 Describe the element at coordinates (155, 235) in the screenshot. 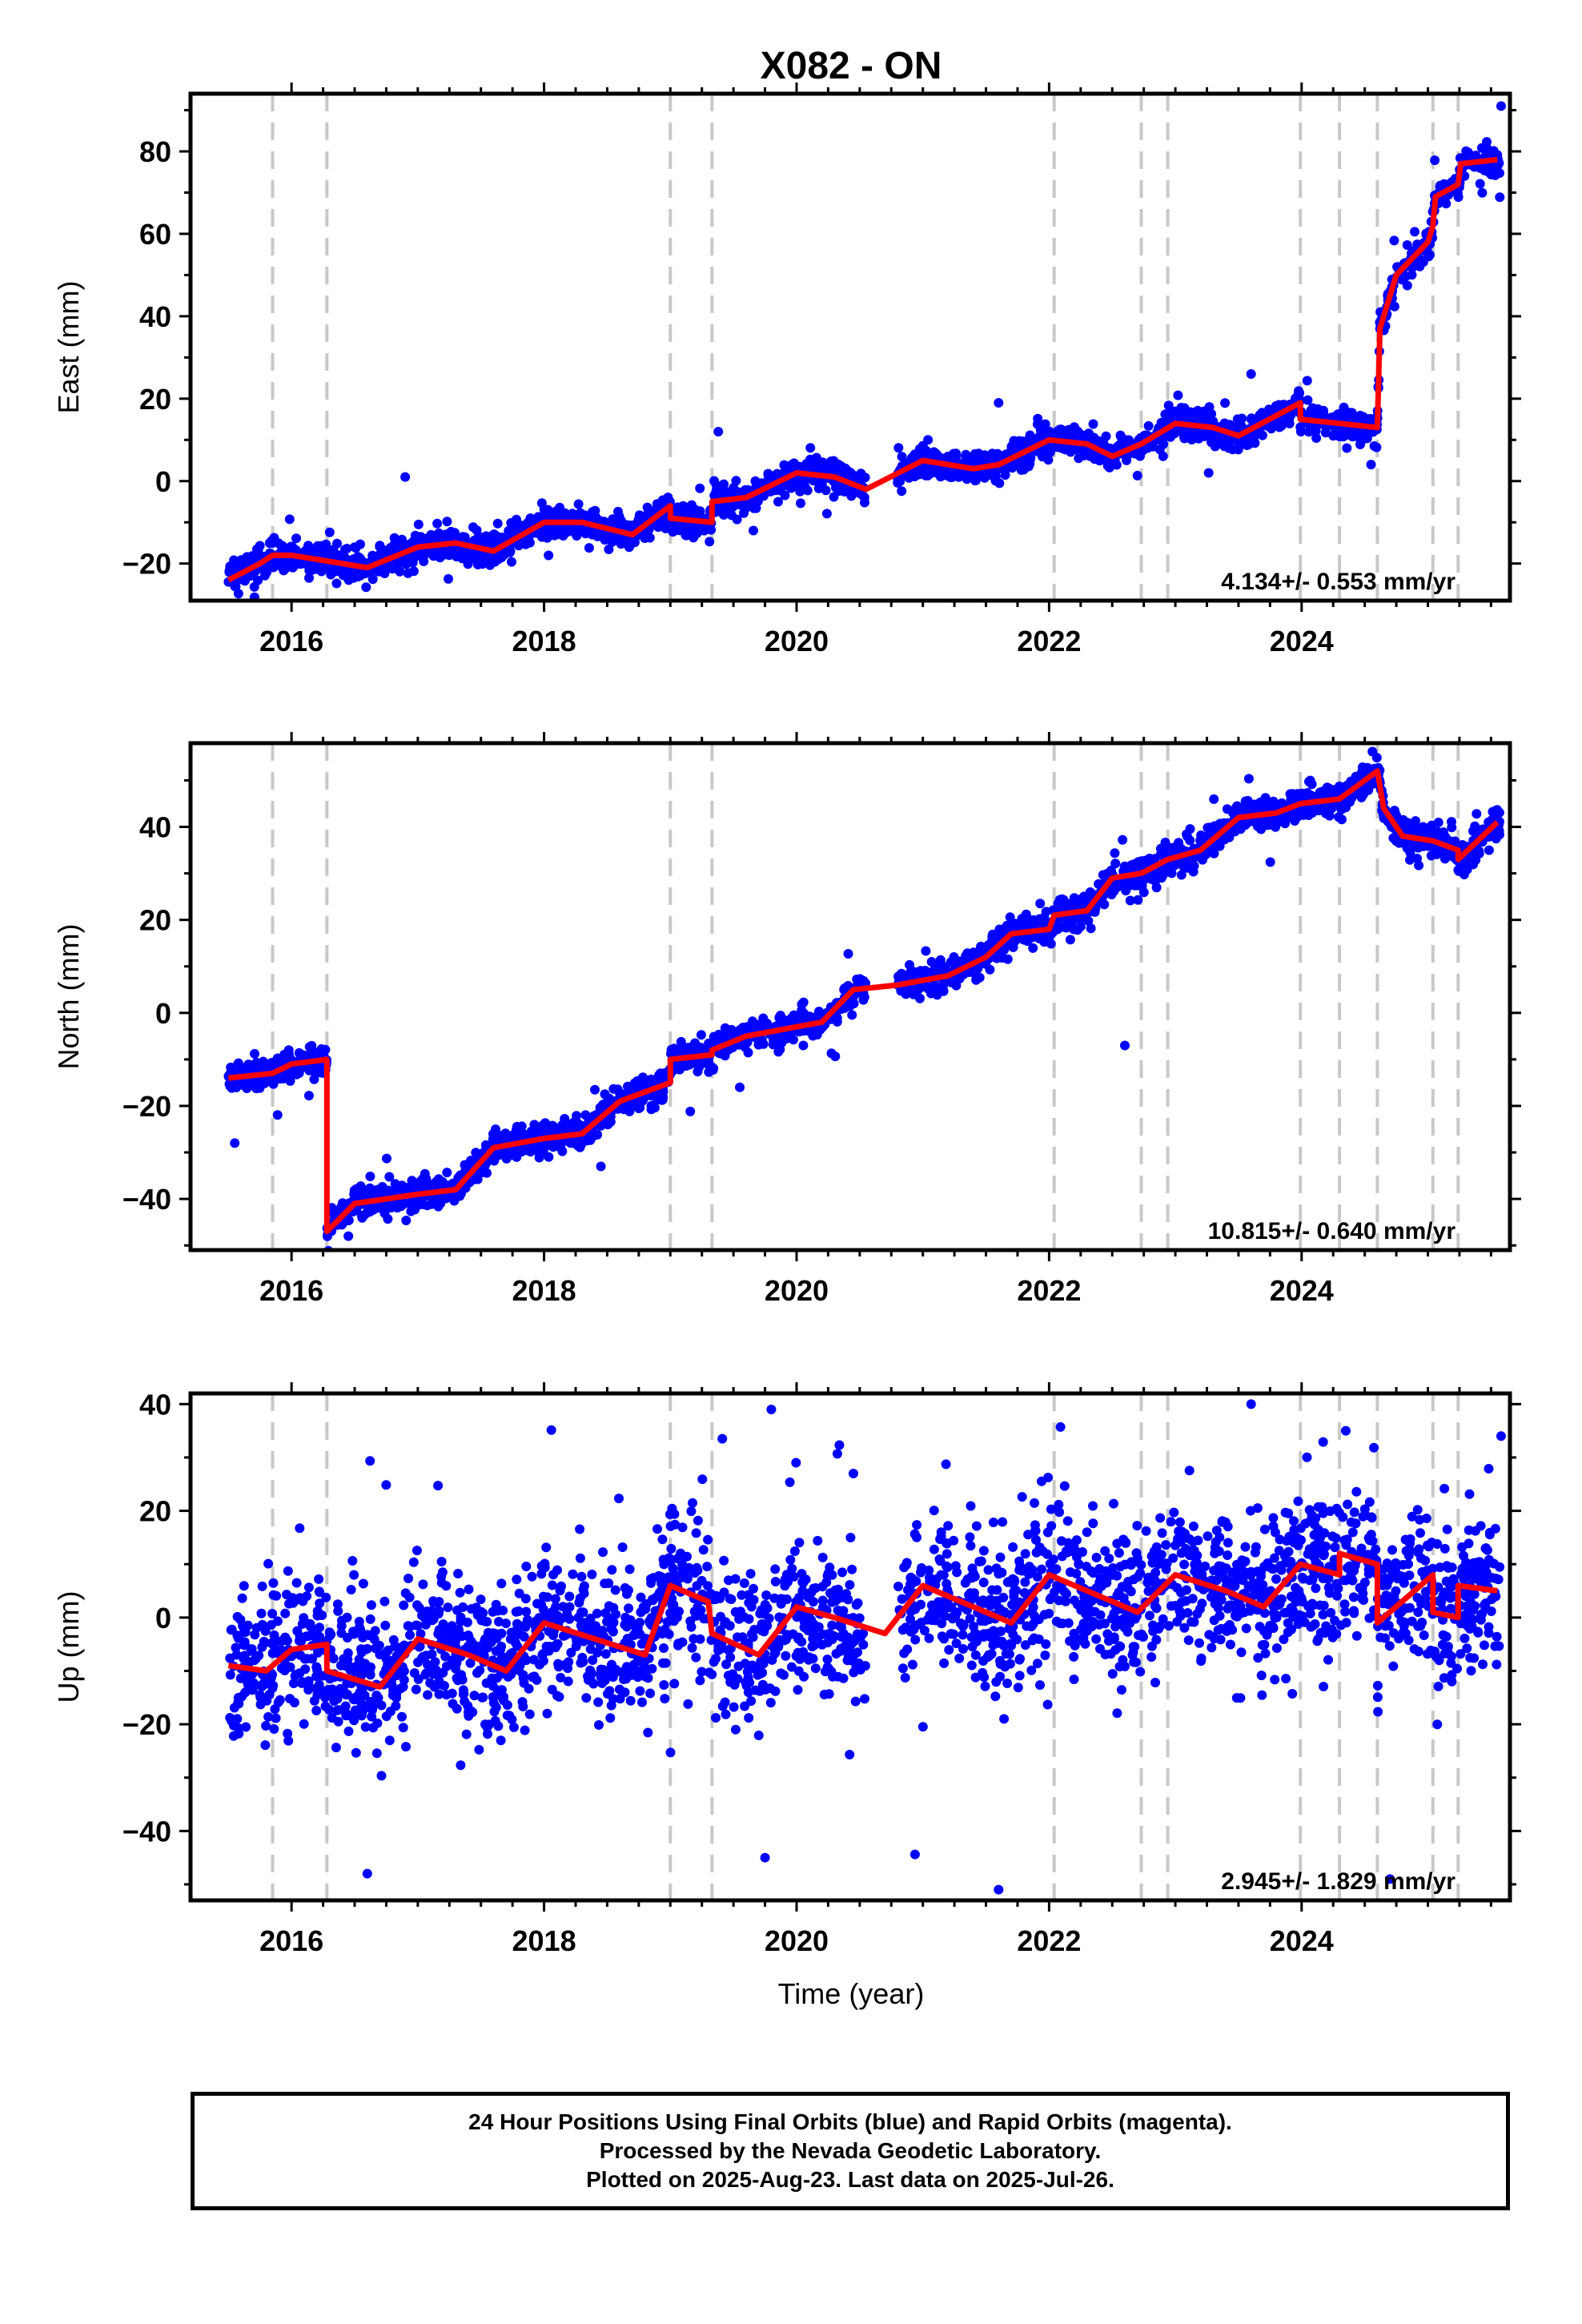

I see `y-tick-label: 60` at that location.